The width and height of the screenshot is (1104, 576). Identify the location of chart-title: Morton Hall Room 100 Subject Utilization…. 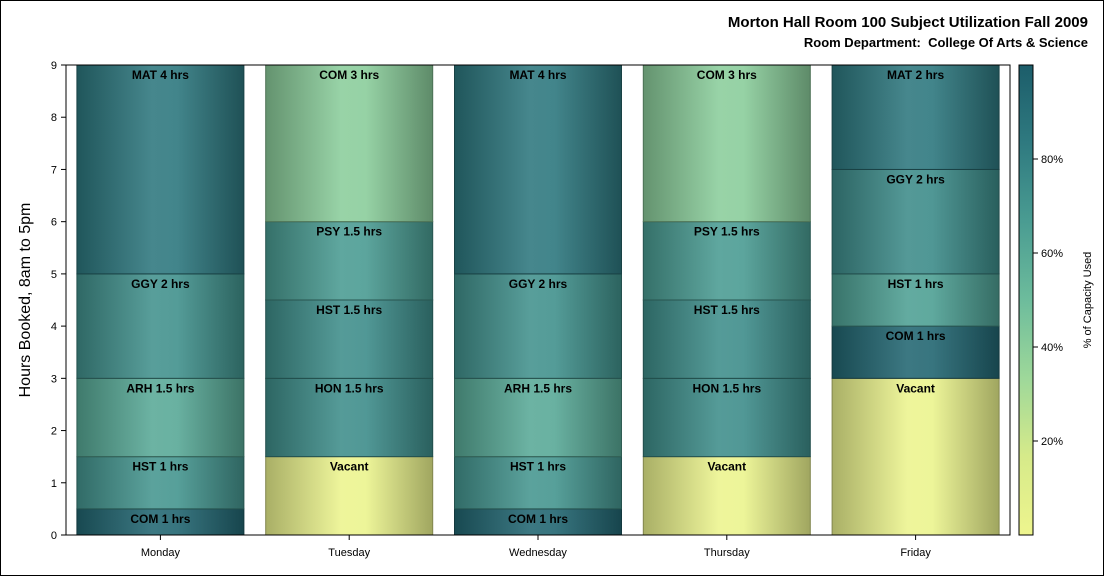
(907, 22).